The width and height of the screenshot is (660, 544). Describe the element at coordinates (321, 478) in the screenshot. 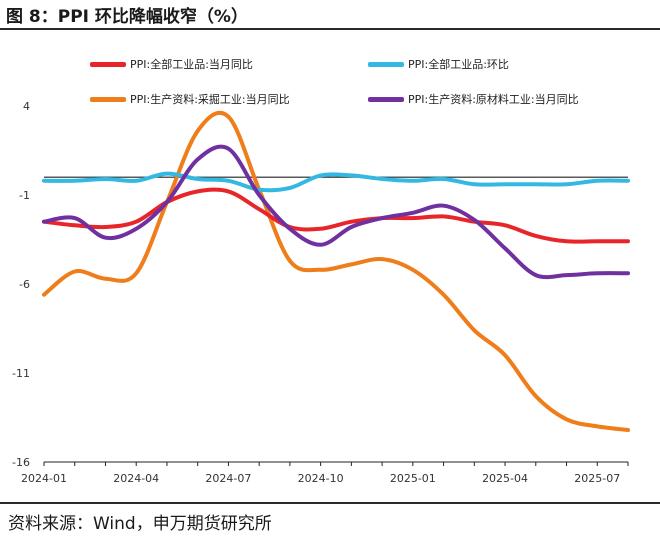

I see `x-tick-label: 2024-10` at that location.